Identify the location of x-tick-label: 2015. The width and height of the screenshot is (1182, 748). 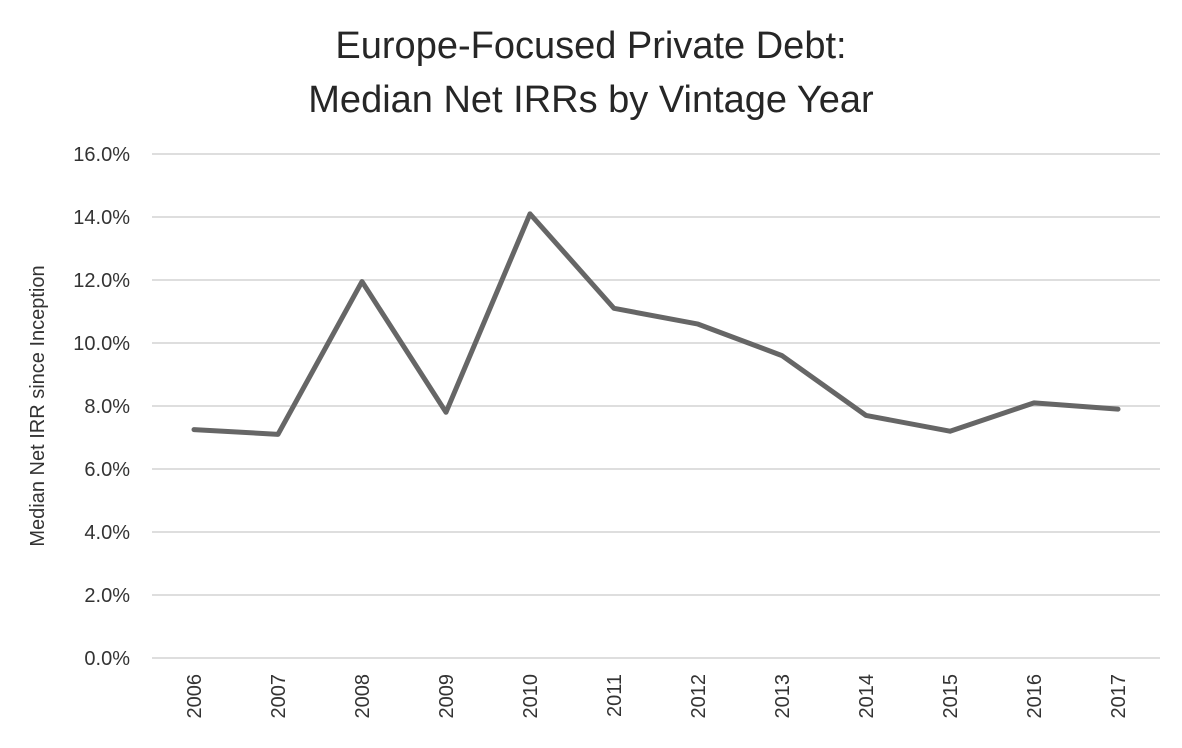
(951, 696).